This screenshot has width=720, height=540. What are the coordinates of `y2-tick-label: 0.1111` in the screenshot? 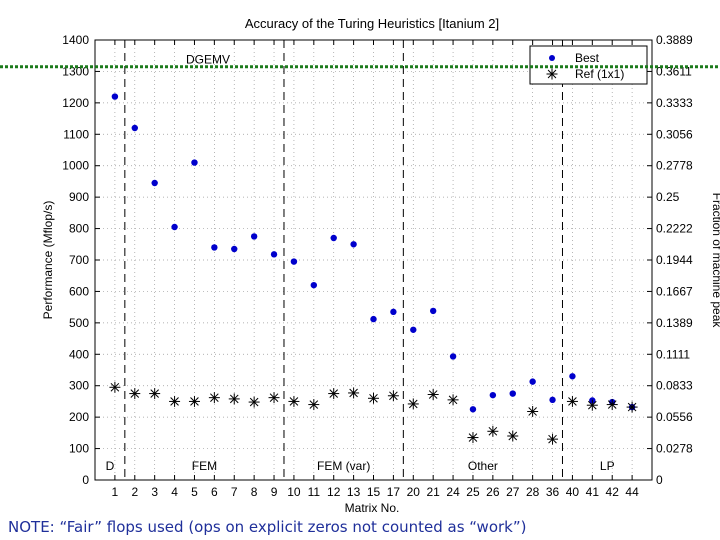 It's located at (673, 354).